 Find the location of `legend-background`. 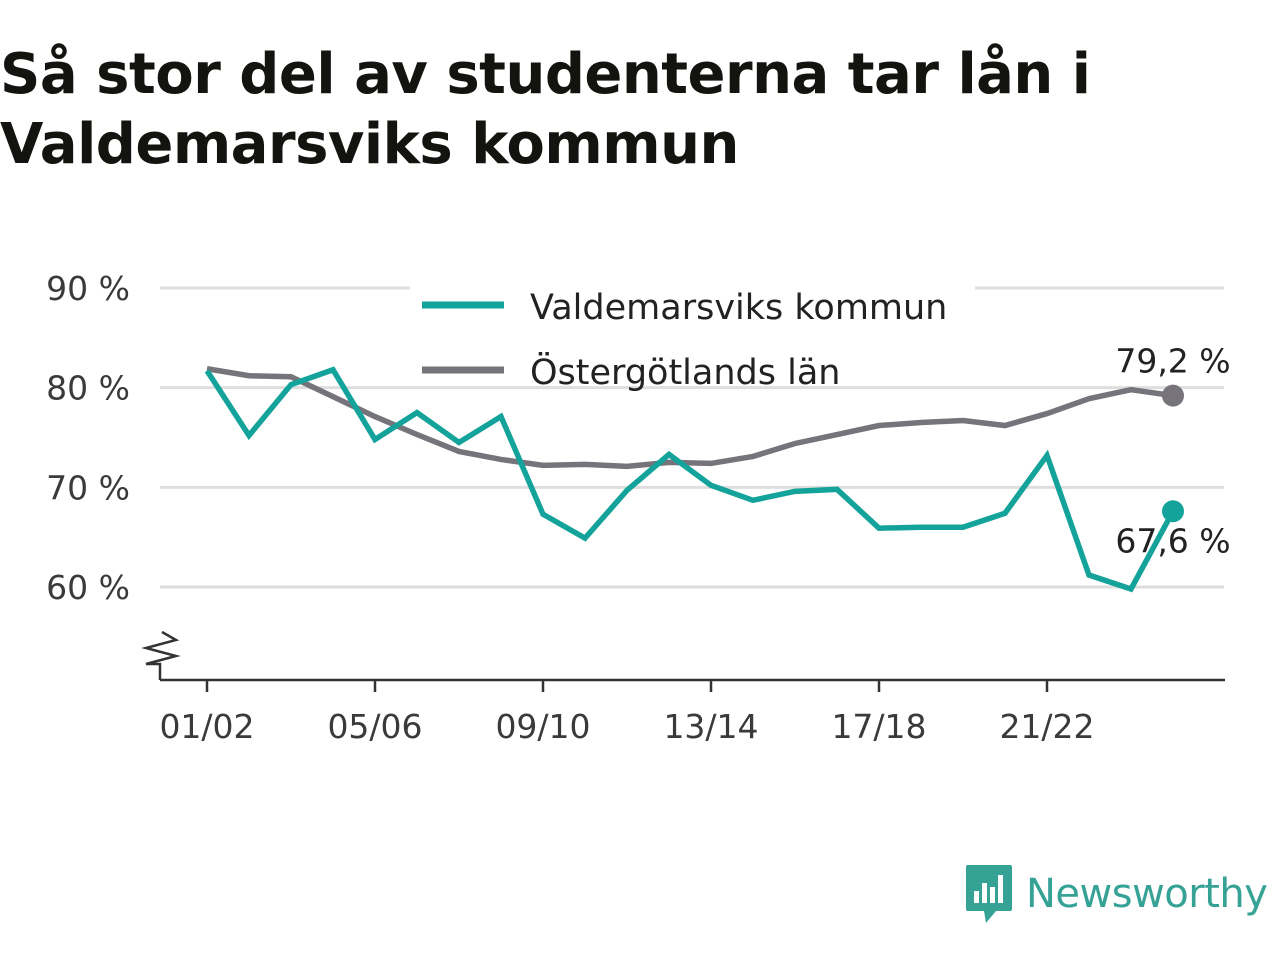

legend-background is located at coordinates (692, 334).